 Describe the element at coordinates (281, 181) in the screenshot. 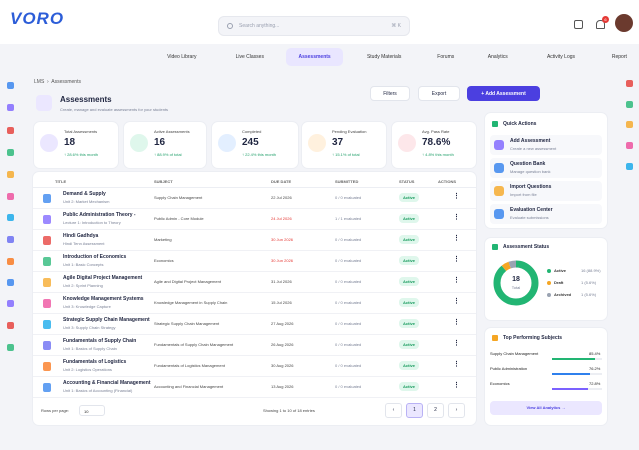

I see `column-header: DUE DATE` at that location.